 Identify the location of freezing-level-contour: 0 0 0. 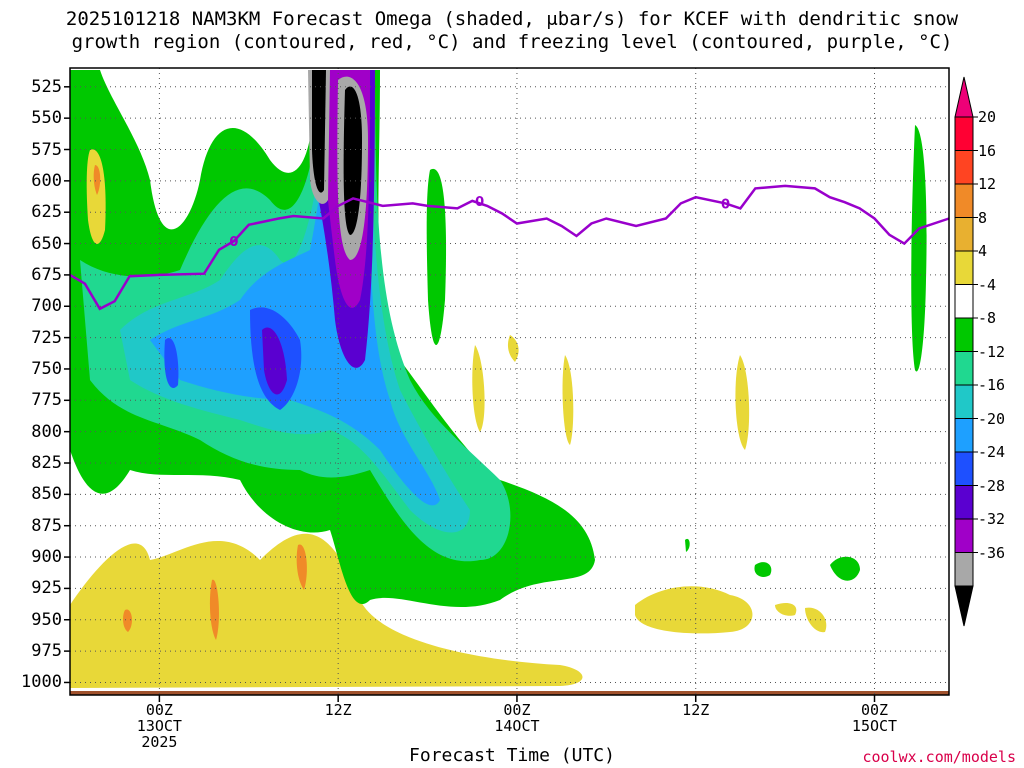
(509, 247).